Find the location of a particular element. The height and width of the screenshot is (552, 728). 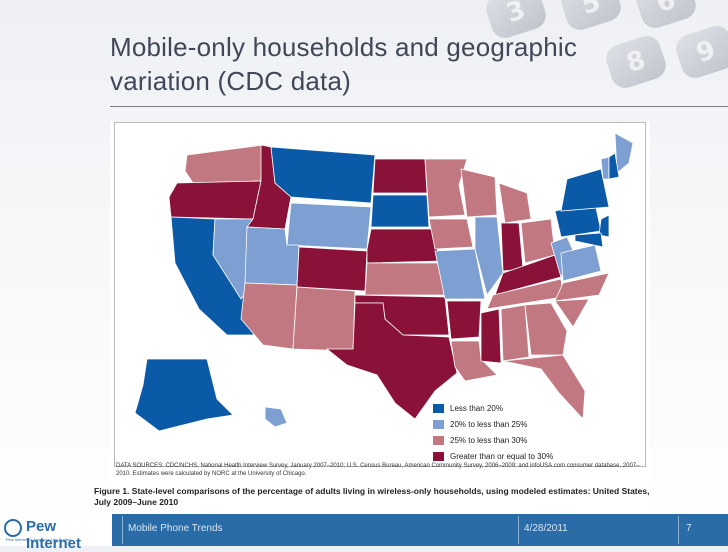

footer-date: 4/28/2011 is located at coordinates (546, 528).